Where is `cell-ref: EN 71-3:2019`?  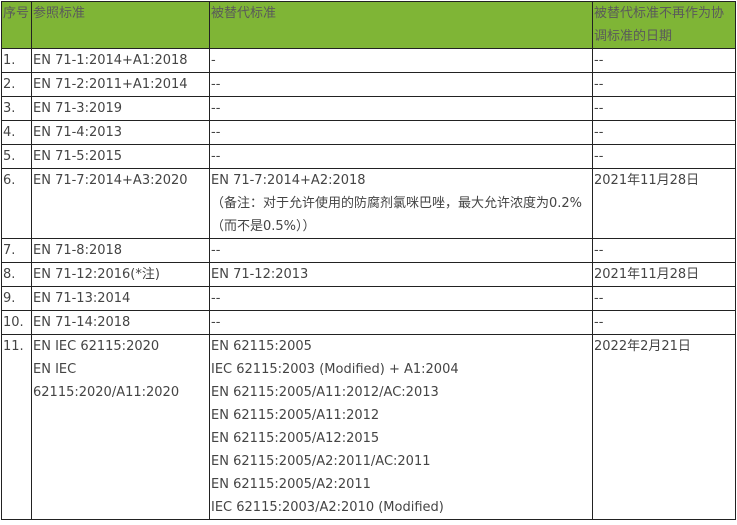
cell-ref: EN 71-3:2019 is located at coordinates (120, 108).